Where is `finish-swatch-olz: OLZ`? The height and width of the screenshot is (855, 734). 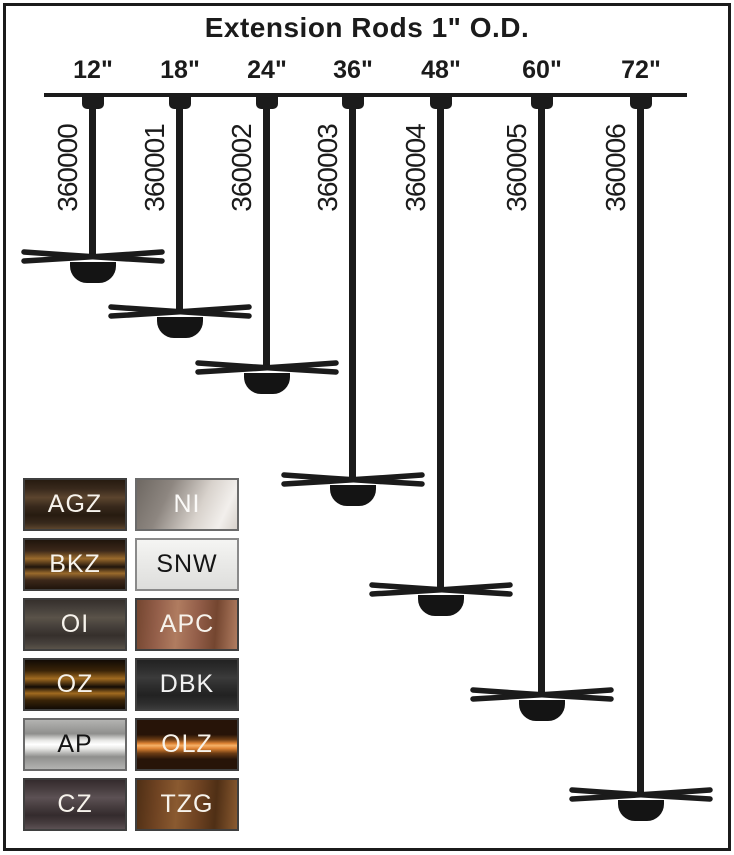 finish-swatch-olz: OLZ is located at coordinates (187, 744).